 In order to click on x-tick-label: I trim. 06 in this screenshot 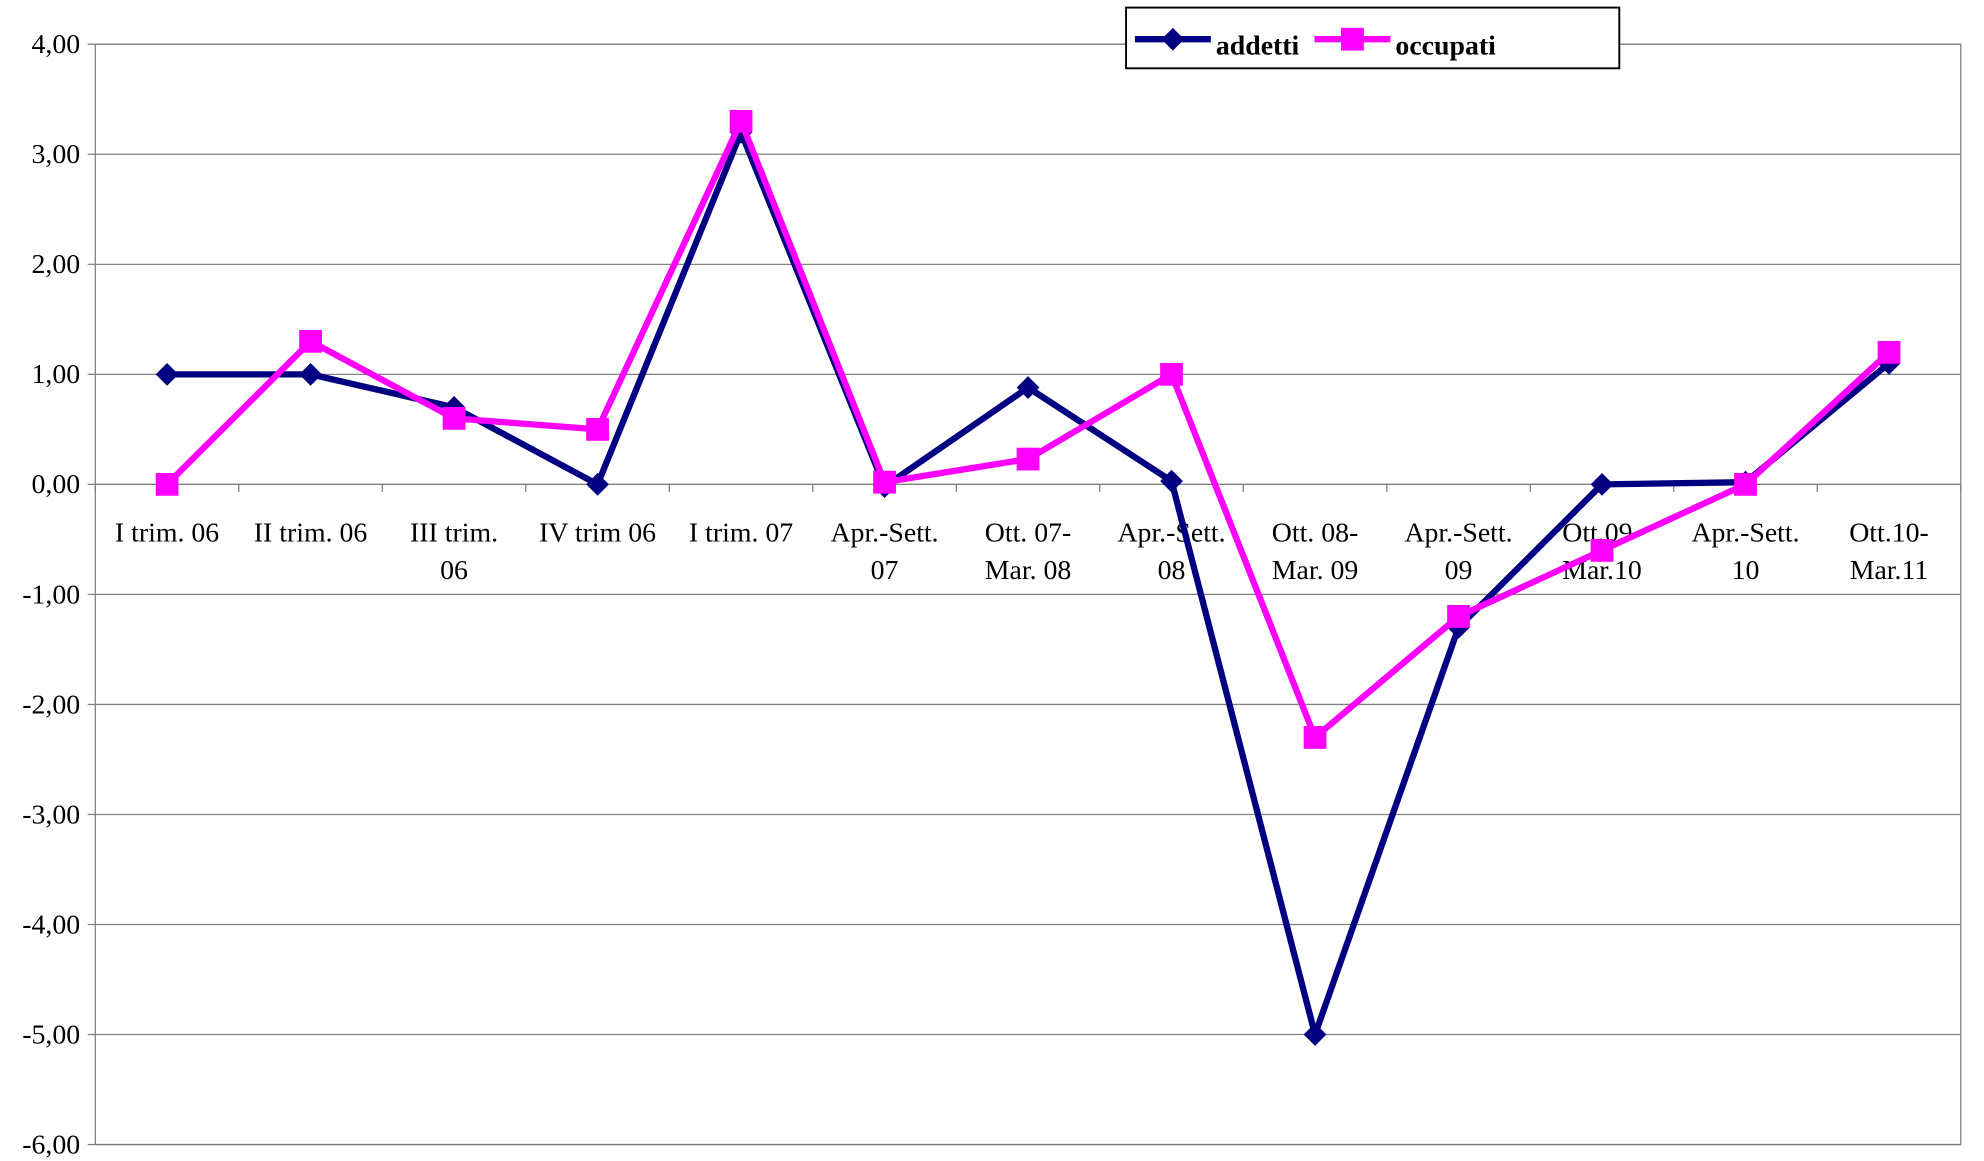, I will do `click(167, 532)`.